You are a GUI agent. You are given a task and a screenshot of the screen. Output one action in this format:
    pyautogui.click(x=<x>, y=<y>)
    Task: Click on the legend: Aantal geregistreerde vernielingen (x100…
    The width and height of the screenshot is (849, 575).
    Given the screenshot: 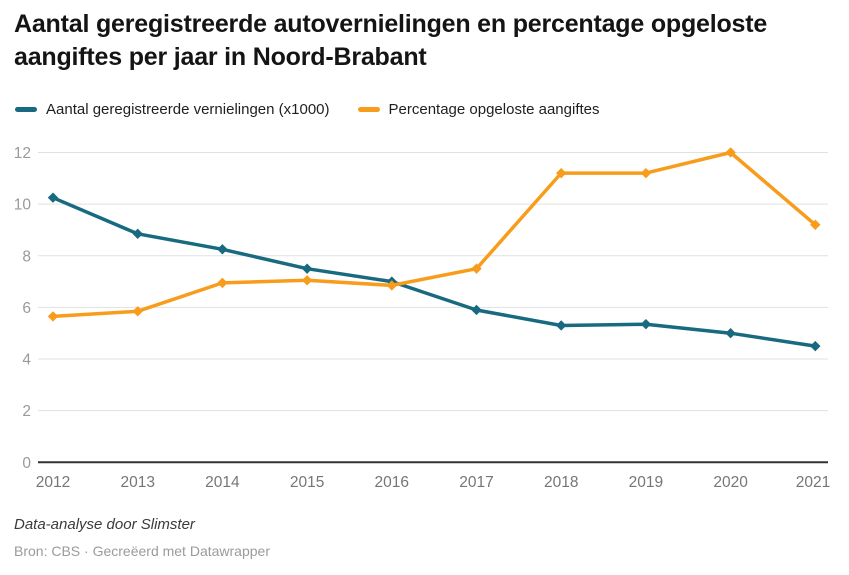 What is the action you would take?
    pyautogui.click(x=307, y=109)
    